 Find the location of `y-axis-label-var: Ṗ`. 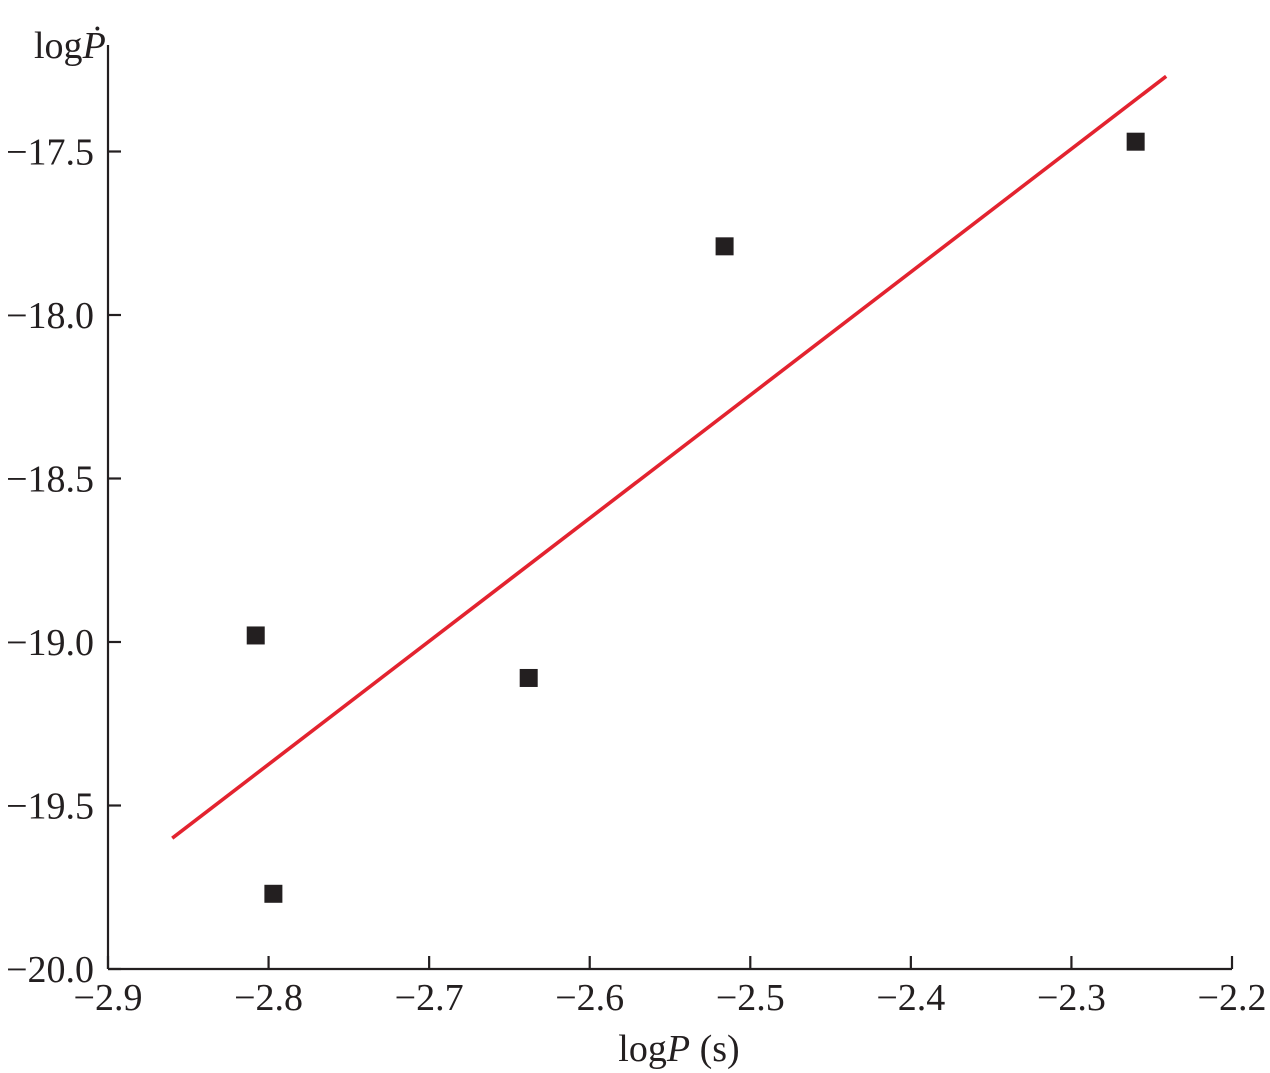

y-axis-label-var: Ṗ is located at coordinates (94, 46).